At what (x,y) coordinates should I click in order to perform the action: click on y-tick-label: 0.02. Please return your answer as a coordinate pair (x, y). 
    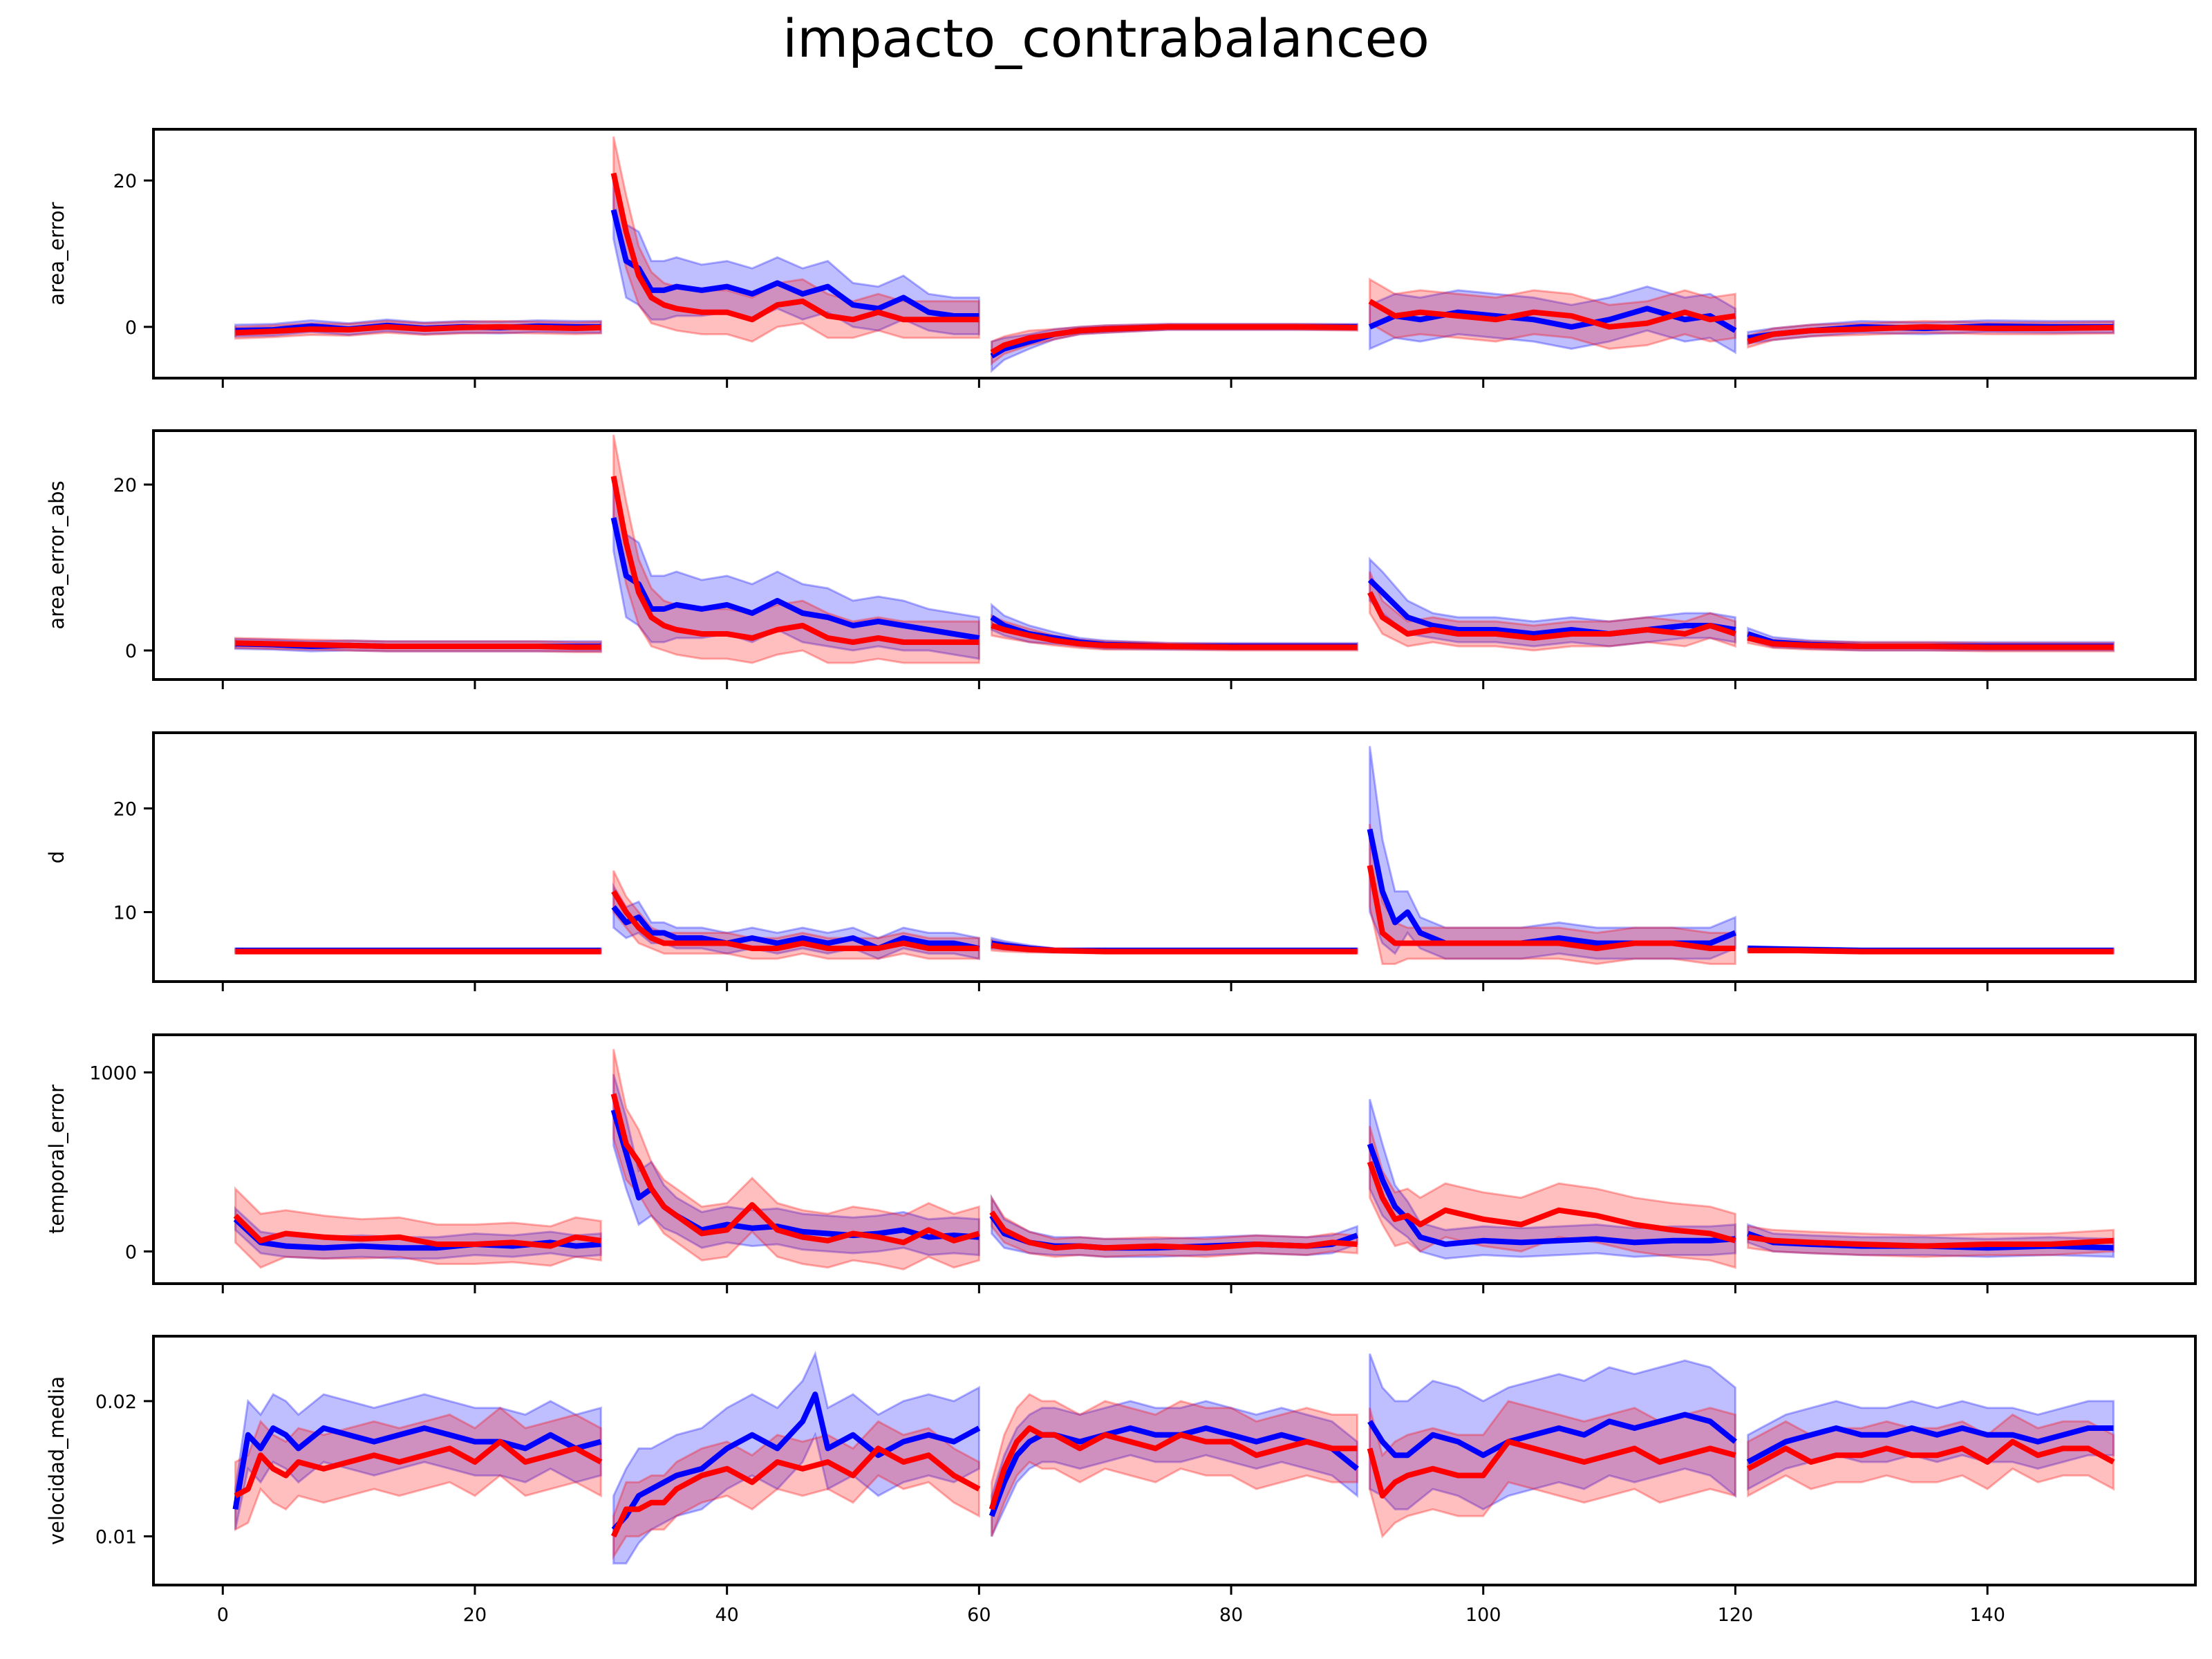
    Looking at the image, I should click on (116, 1402).